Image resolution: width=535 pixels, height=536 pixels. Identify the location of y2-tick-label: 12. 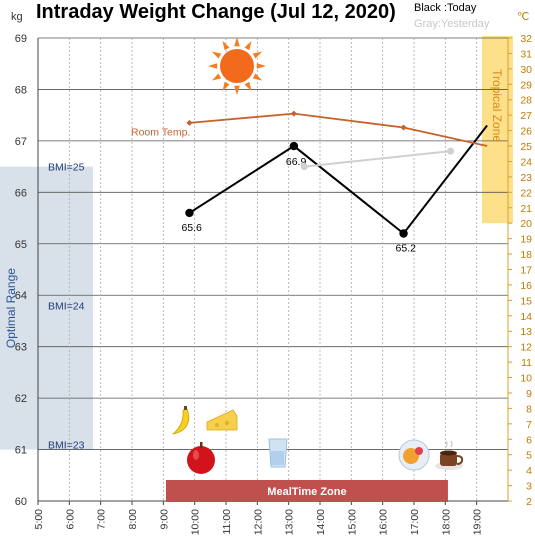
(526, 348).